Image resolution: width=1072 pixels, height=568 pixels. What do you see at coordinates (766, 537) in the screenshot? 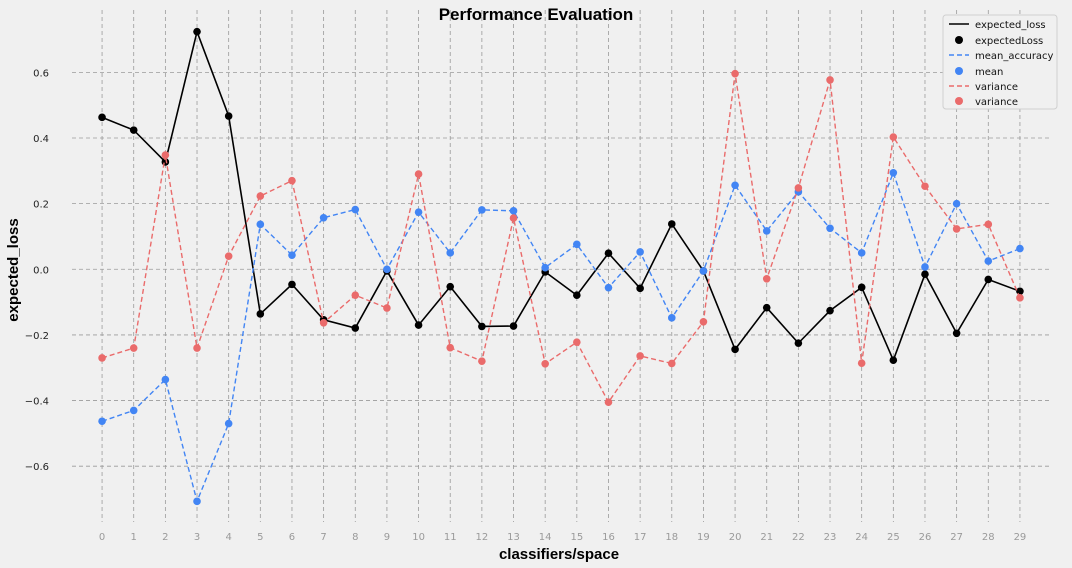
I see `x-tick-label: 21` at bounding box center [766, 537].